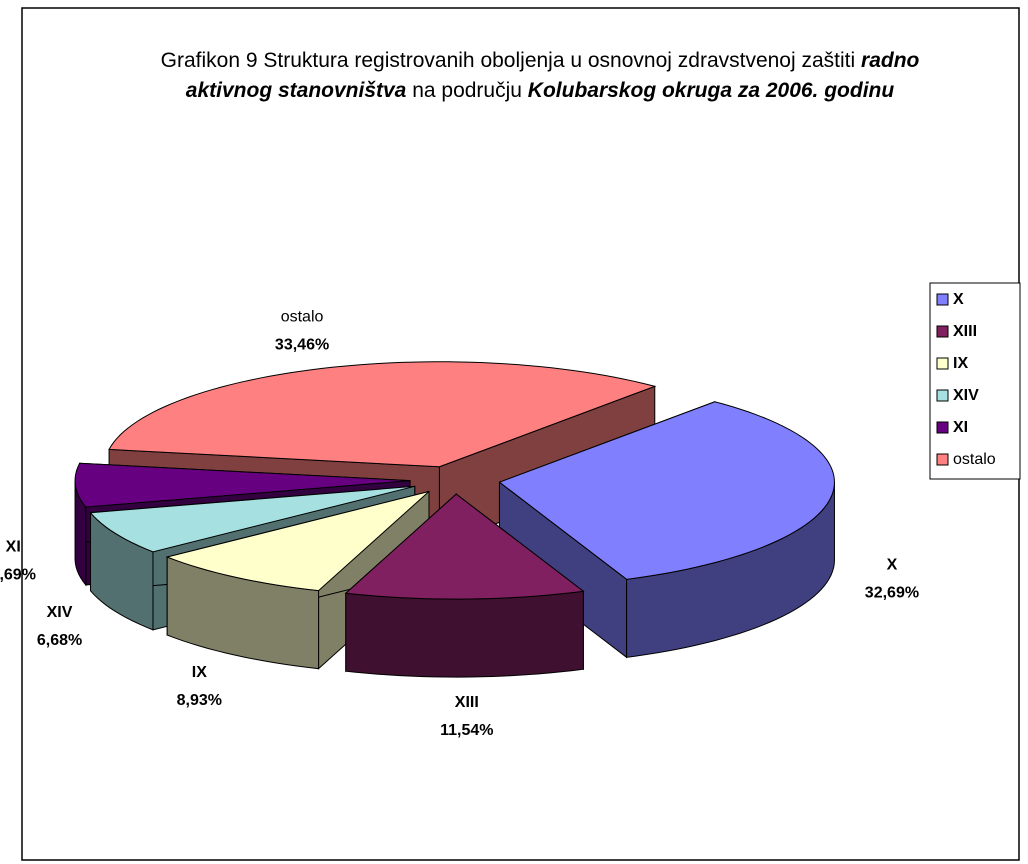  What do you see at coordinates (552, 75) in the screenshot?
I see `title-part: radno aktivnog stanovništva` at bounding box center [552, 75].